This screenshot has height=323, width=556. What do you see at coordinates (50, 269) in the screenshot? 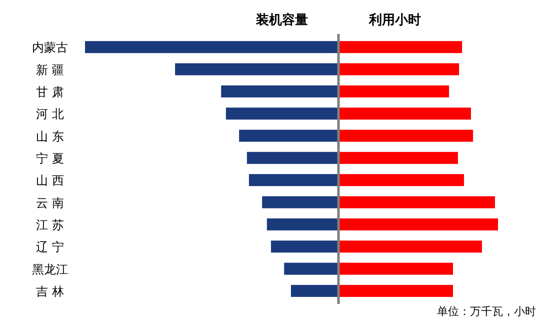
I see `y-tick-label: 黑龙江` at bounding box center [50, 269].